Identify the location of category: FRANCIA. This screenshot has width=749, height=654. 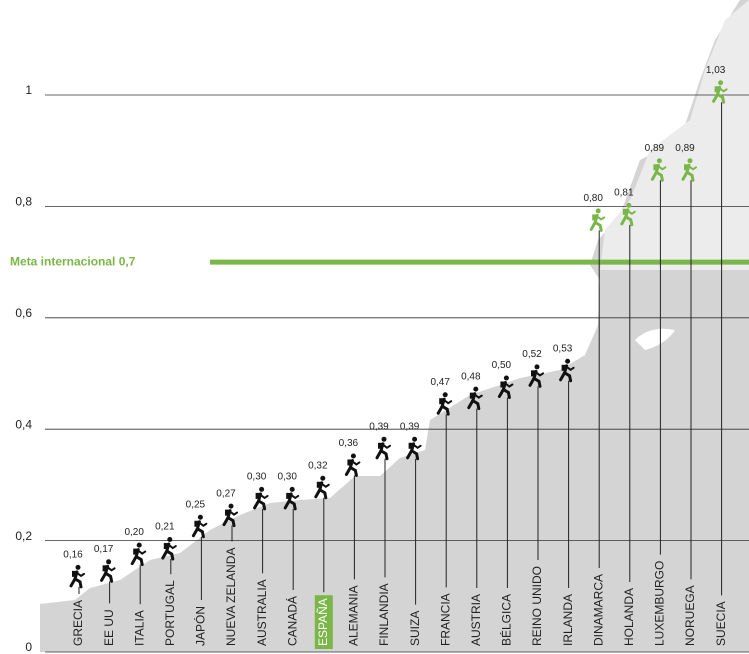
(445, 619).